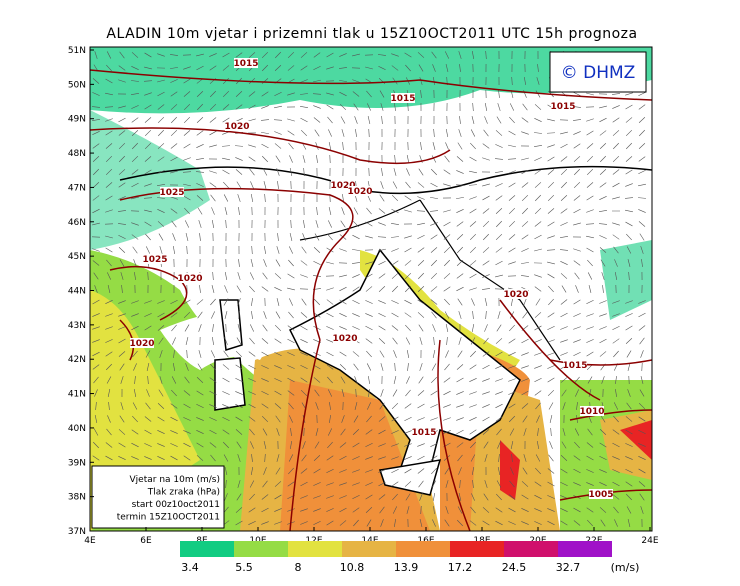 The height and width of the screenshot is (586, 740). I want to click on lat-label: 47N, so click(77, 188).